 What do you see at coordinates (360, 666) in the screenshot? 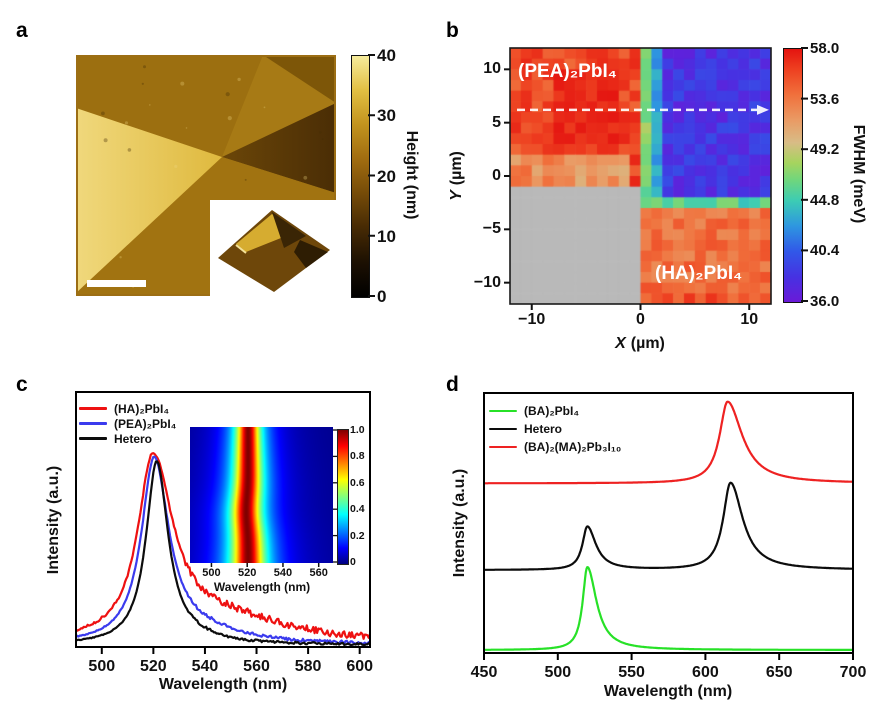
I see `c-x-tick-label: 600` at bounding box center [360, 666].